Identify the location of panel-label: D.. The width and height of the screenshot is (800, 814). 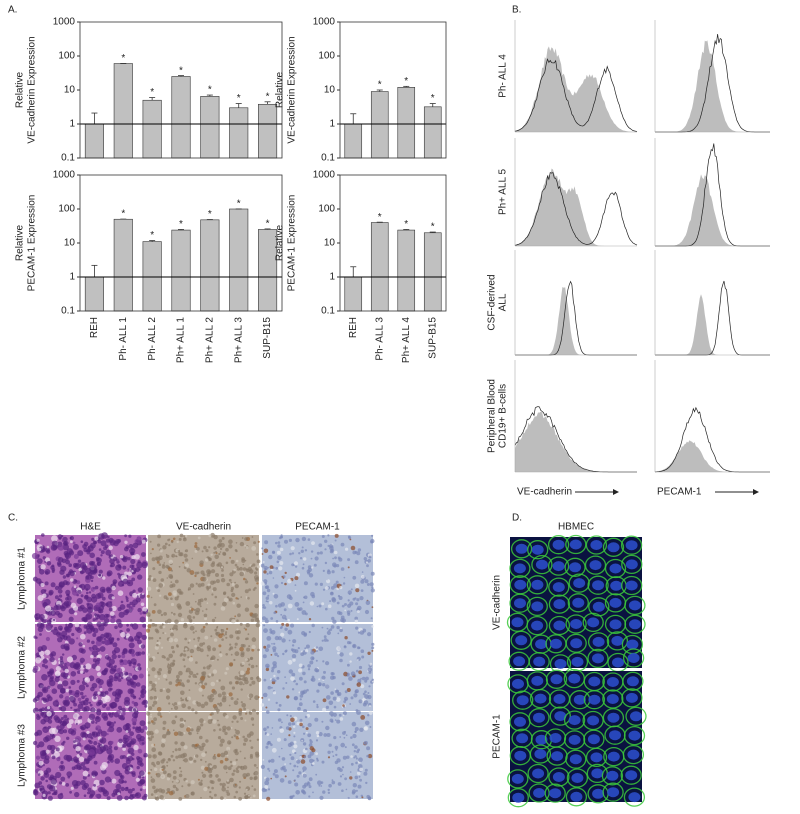
(517, 518).